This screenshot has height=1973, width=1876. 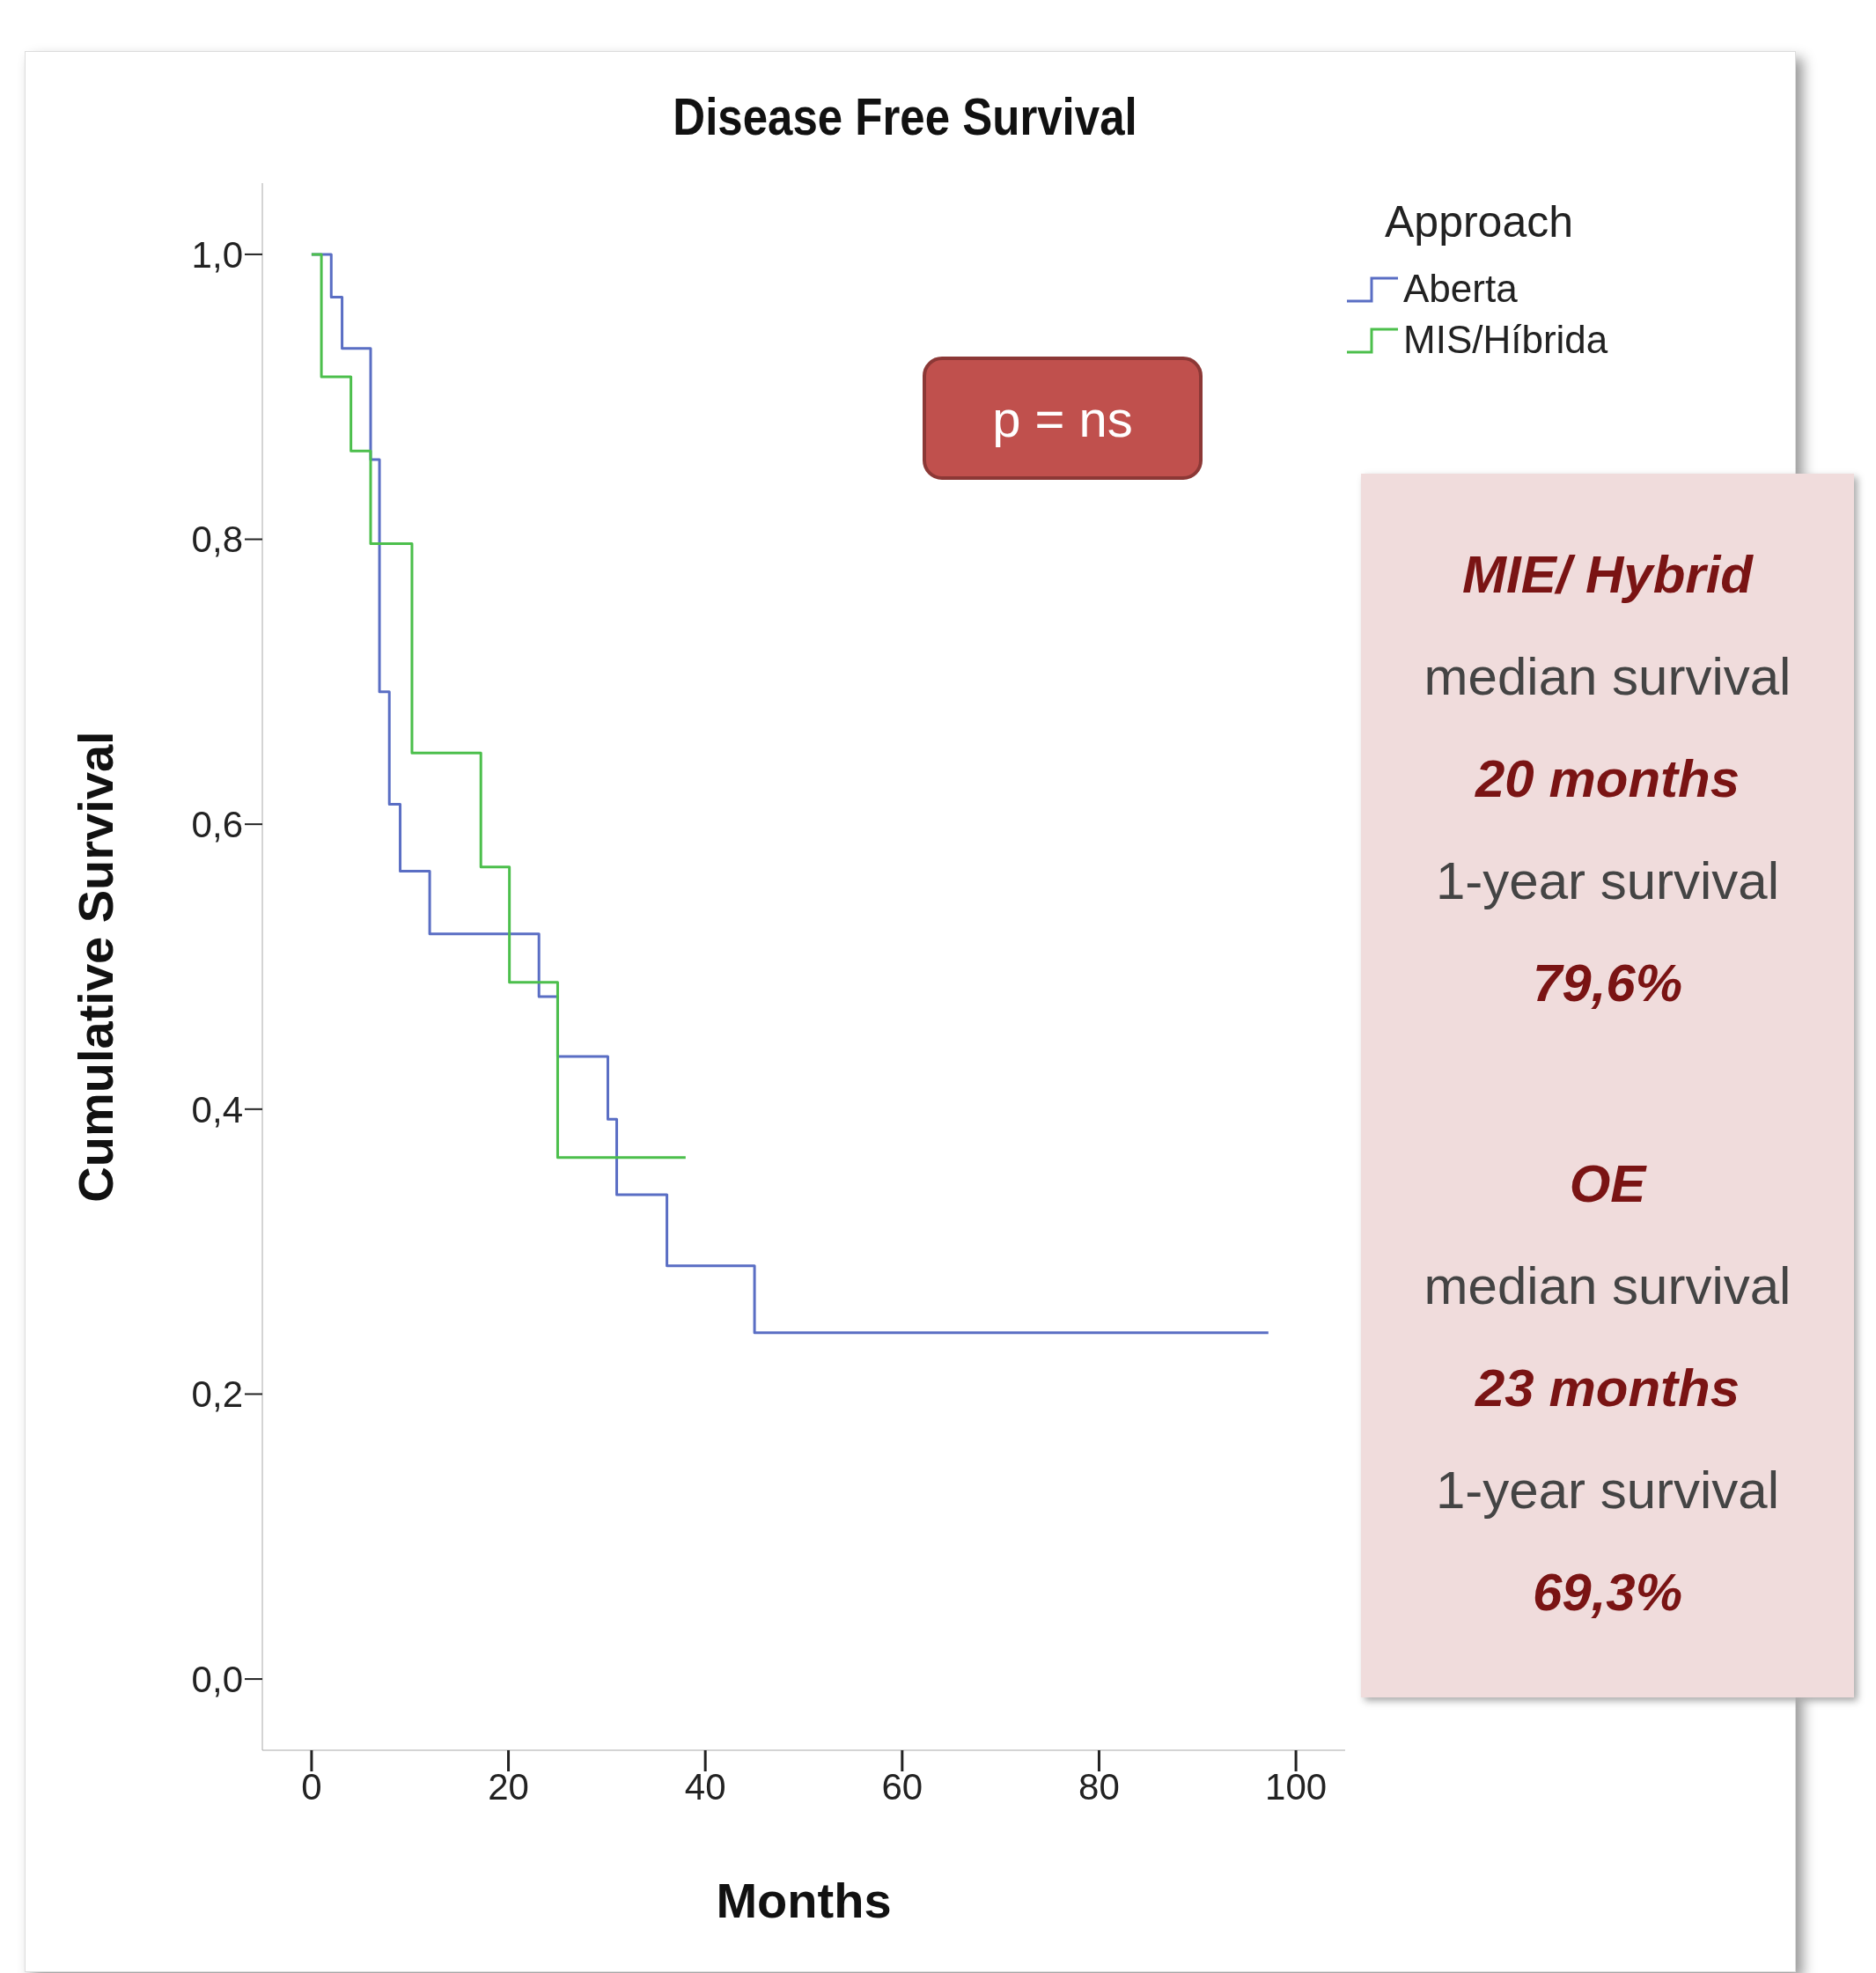 I want to click on x-tick-label: 80, so click(x=1099, y=1786).